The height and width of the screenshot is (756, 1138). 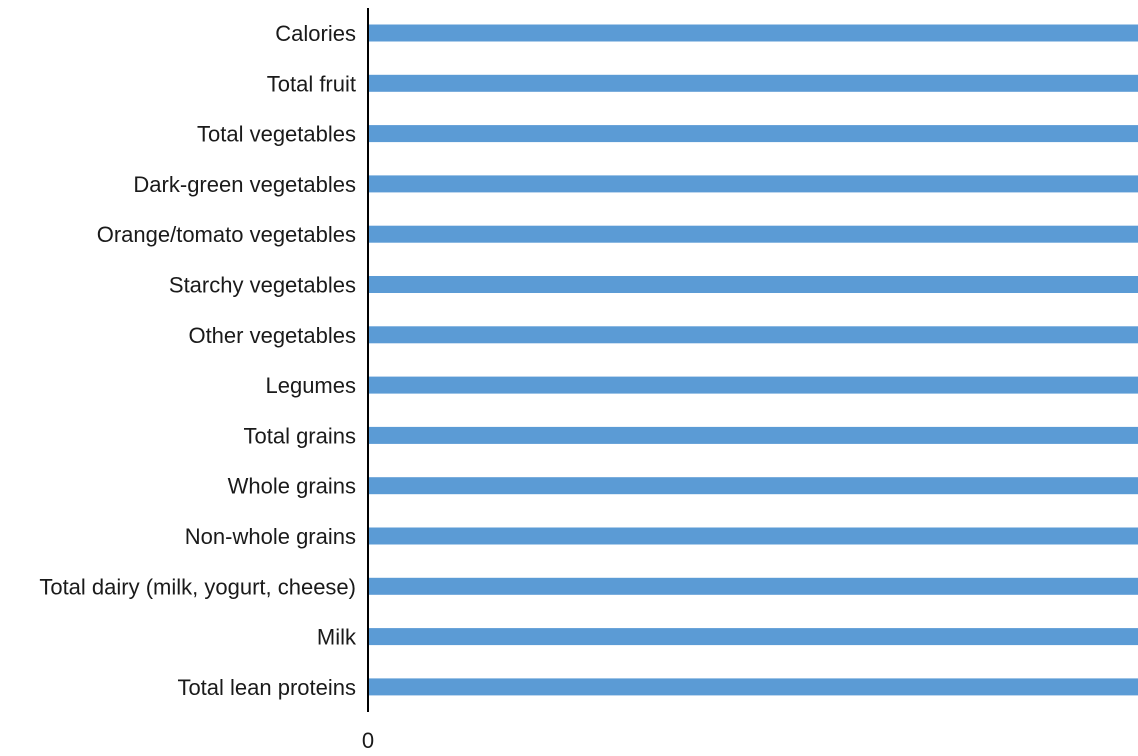 What do you see at coordinates (197, 586) in the screenshot?
I see `category-label: Total dairy (milk, yogurt, cheese)` at bounding box center [197, 586].